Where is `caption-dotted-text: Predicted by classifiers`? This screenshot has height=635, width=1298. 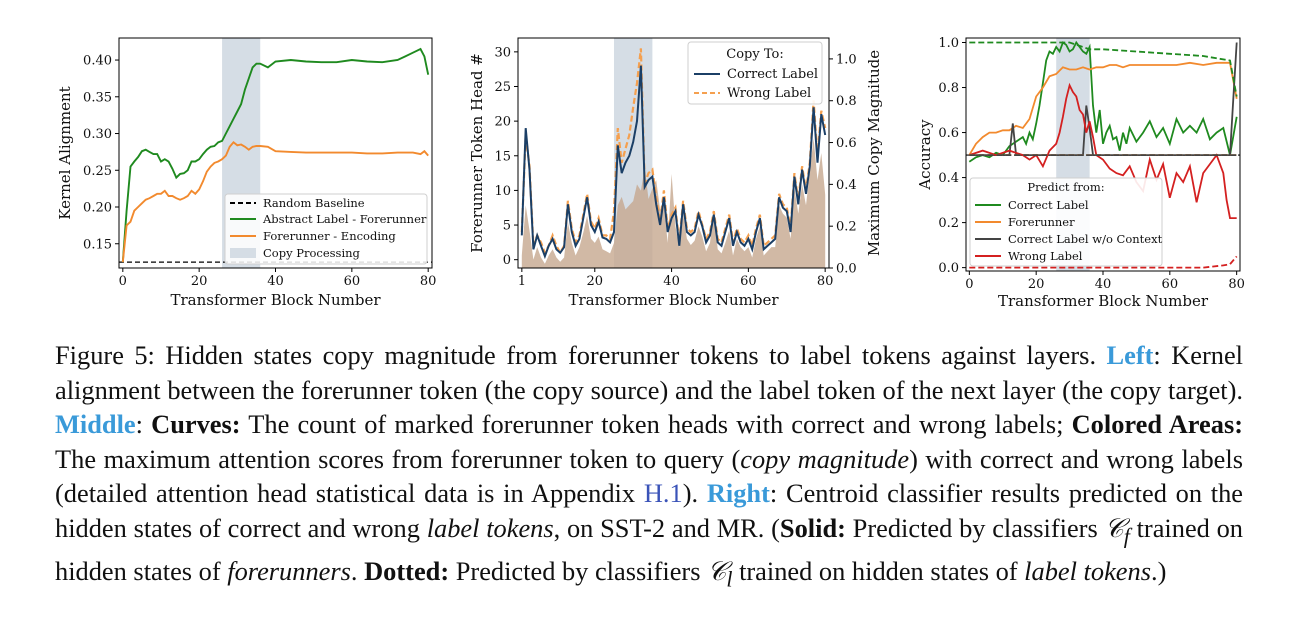
caption-dotted-text: Predicted by classifiers is located at coordinates (578, 570).